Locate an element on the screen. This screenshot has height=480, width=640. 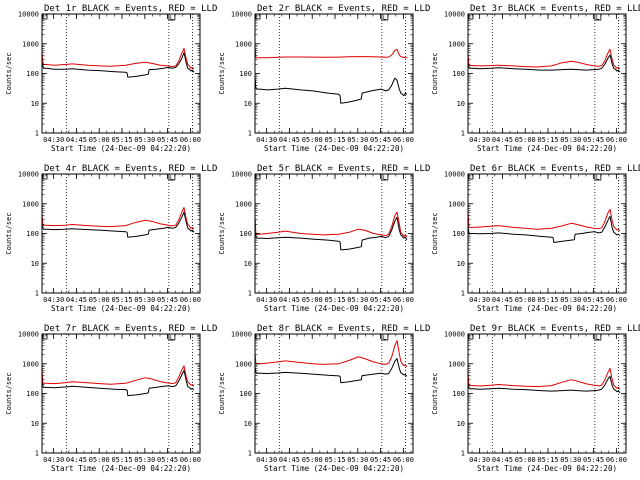
panel-title: Det 9r BLACK = Events, RED = LLD is located at coordinates (555, 329).